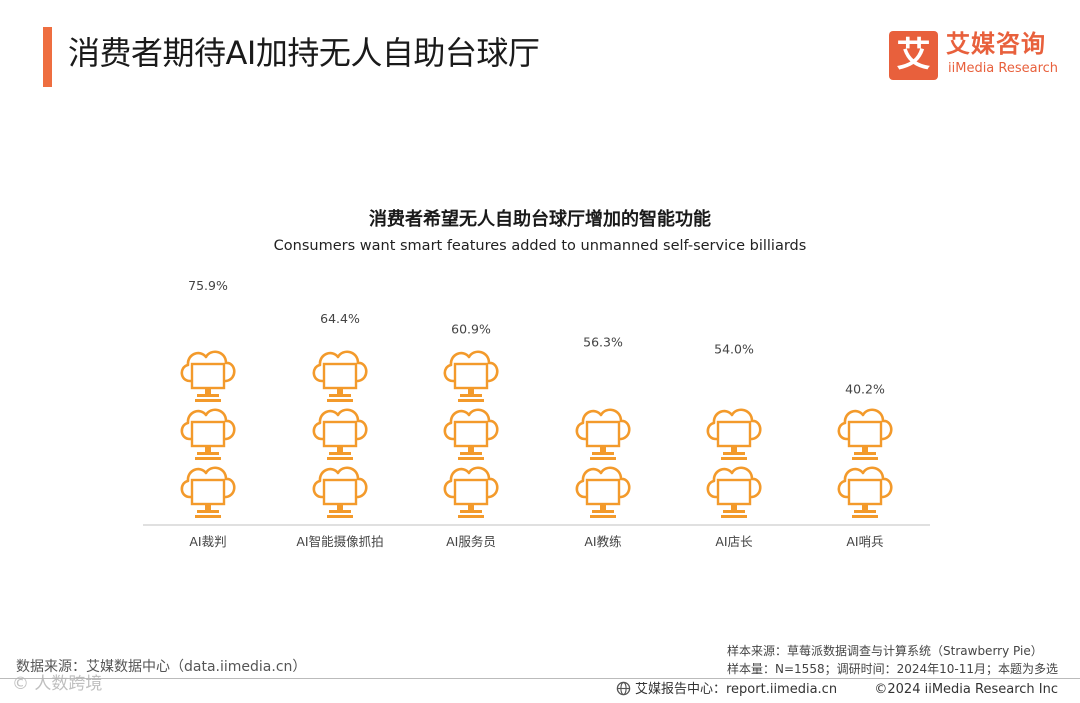  Describe the element at coordinates (603, 342) in the screenshot. I see `value-label: 56.3%` at that location.